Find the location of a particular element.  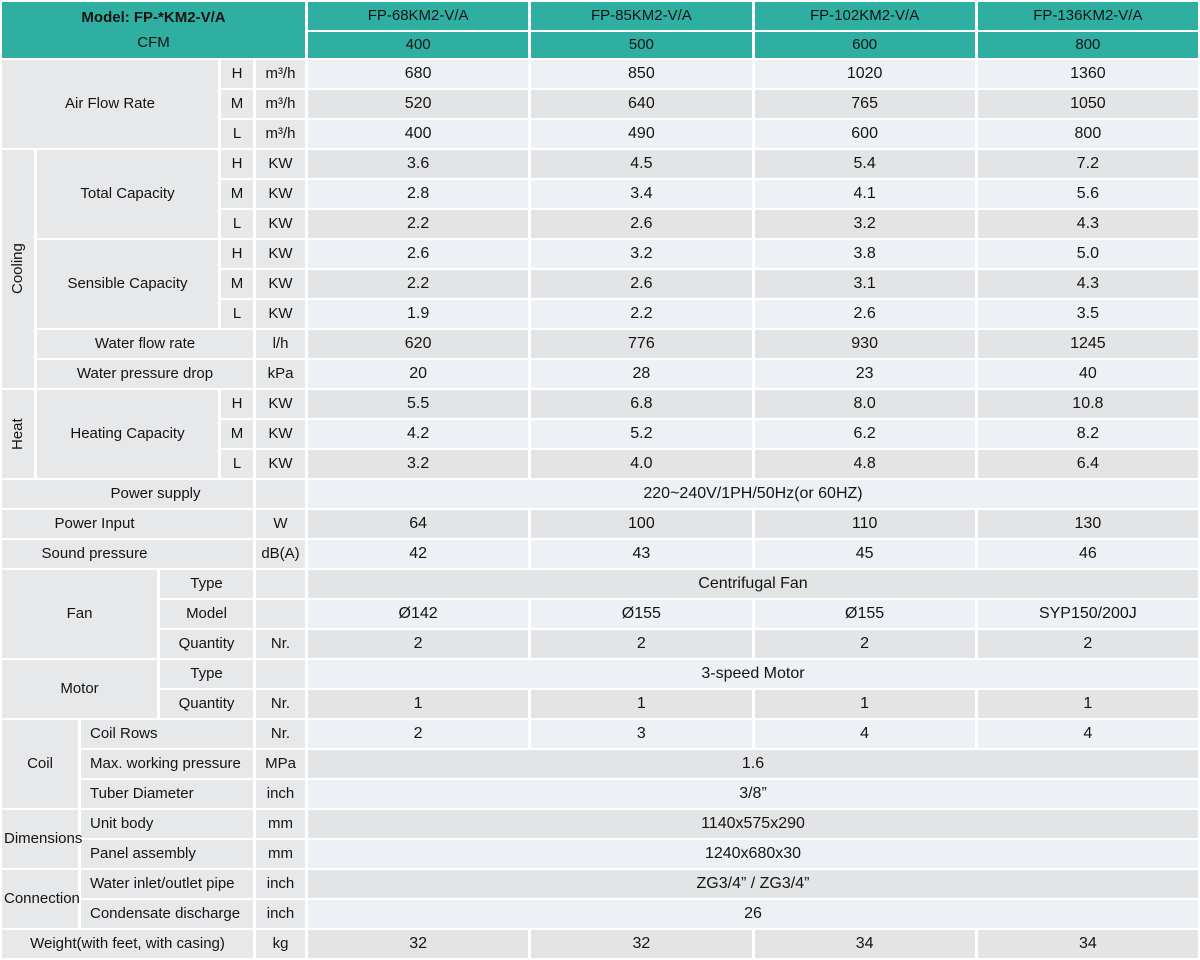

value-cell-span: 26 is located at coordinates (753, 914).